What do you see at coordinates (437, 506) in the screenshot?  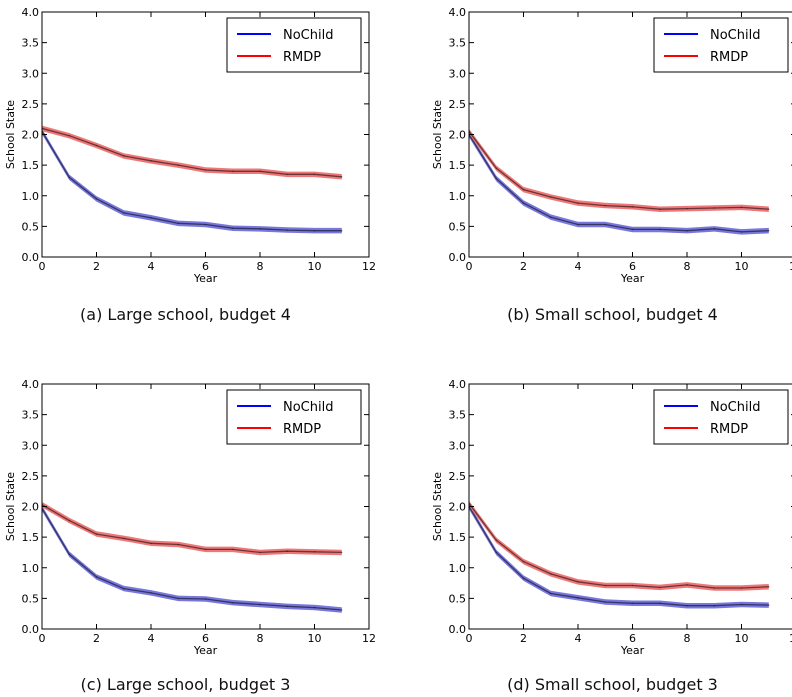 I see `y-axis-label: School State` at bounding box center [437, 506].